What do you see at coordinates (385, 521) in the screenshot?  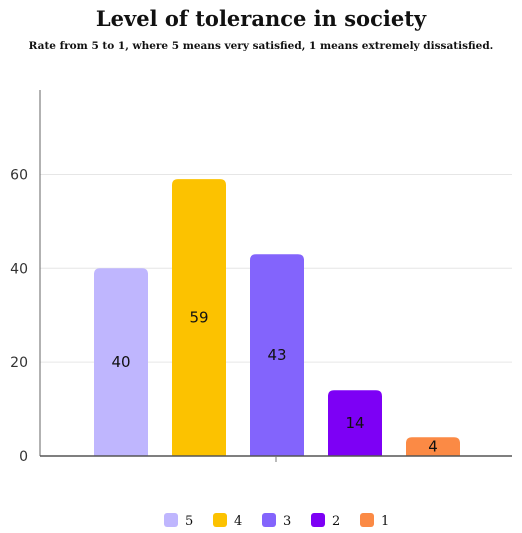 I see `legend-label-1: 1` at bounding box center [385, 521].